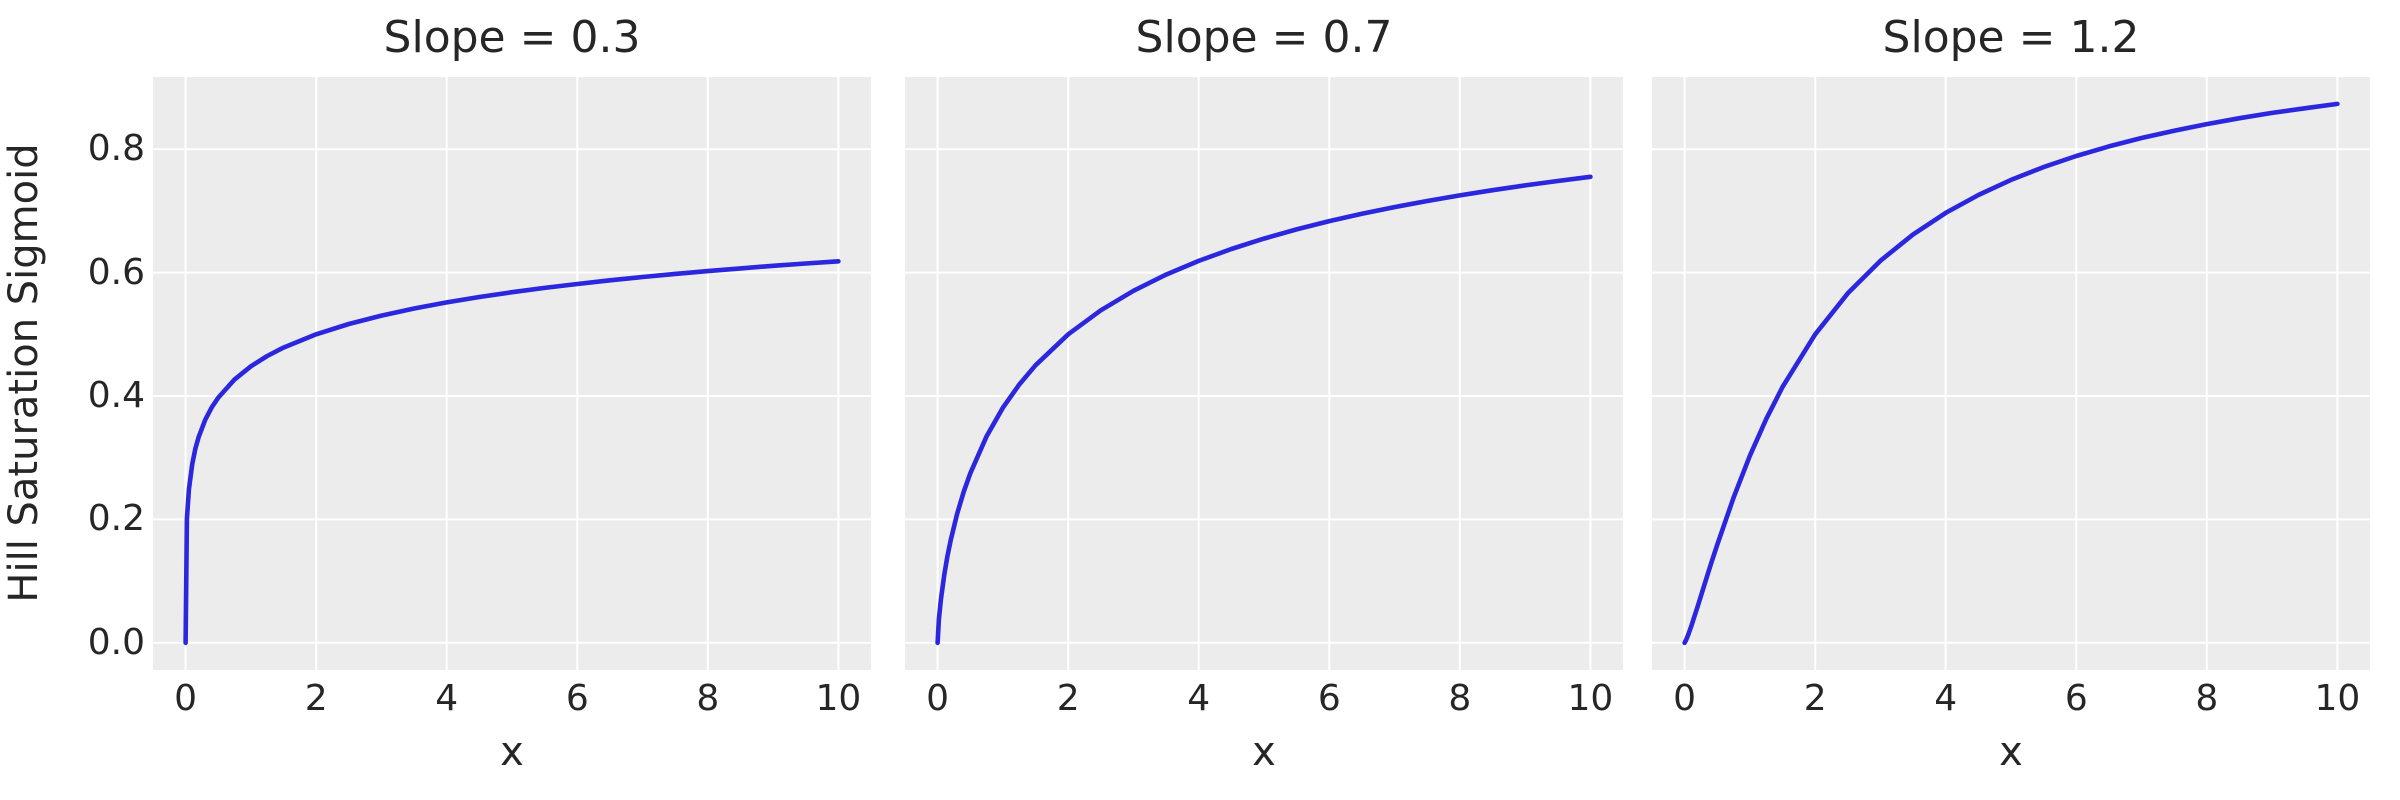 The image size is (2400, 800). I want to click on subplot-1-title: Slope = 0.3, so click(512, 37).